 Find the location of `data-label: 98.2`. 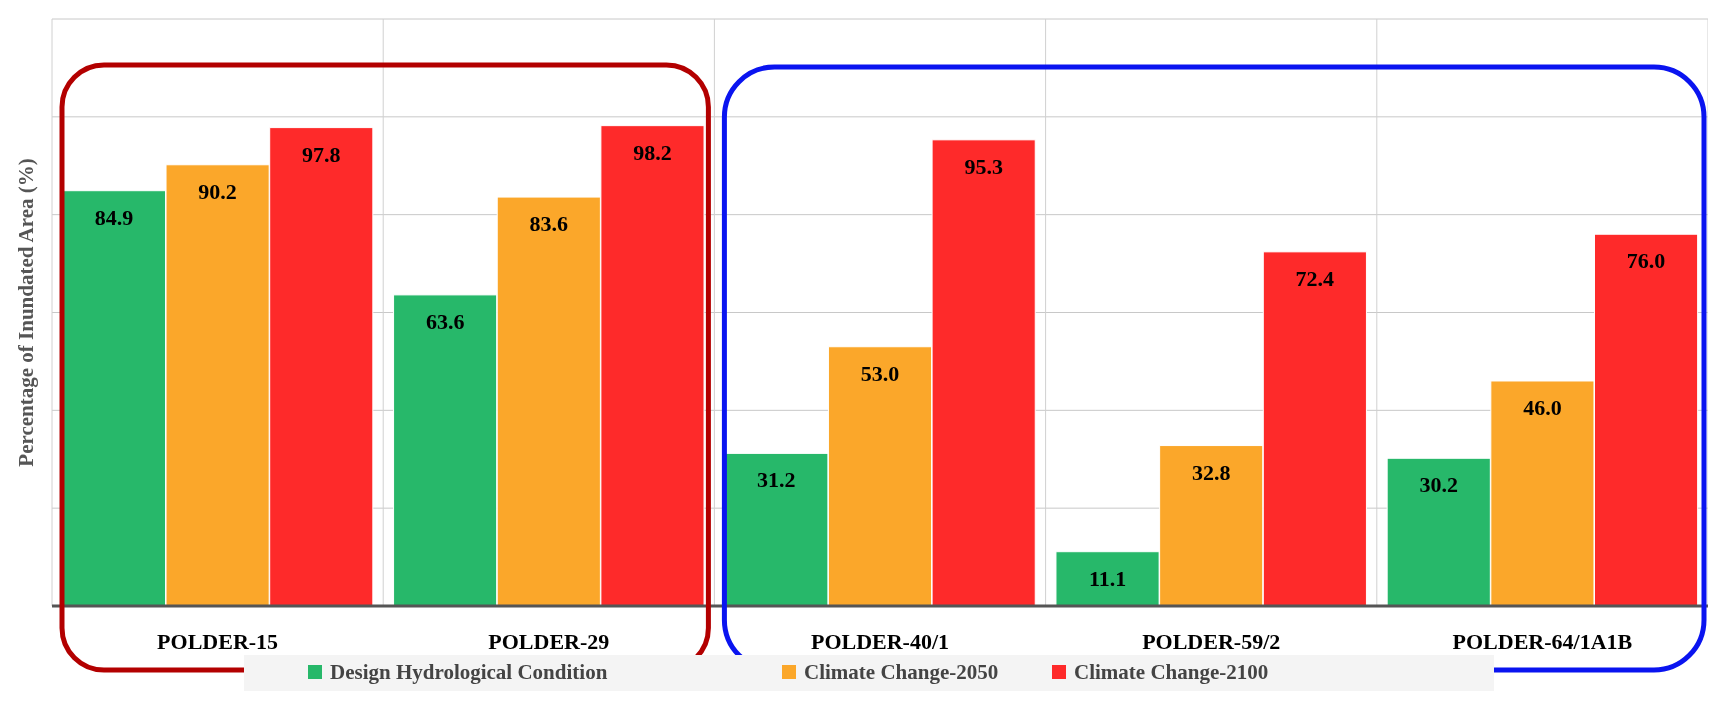

data-label: 98.2 is located at coordinates (652, 152).